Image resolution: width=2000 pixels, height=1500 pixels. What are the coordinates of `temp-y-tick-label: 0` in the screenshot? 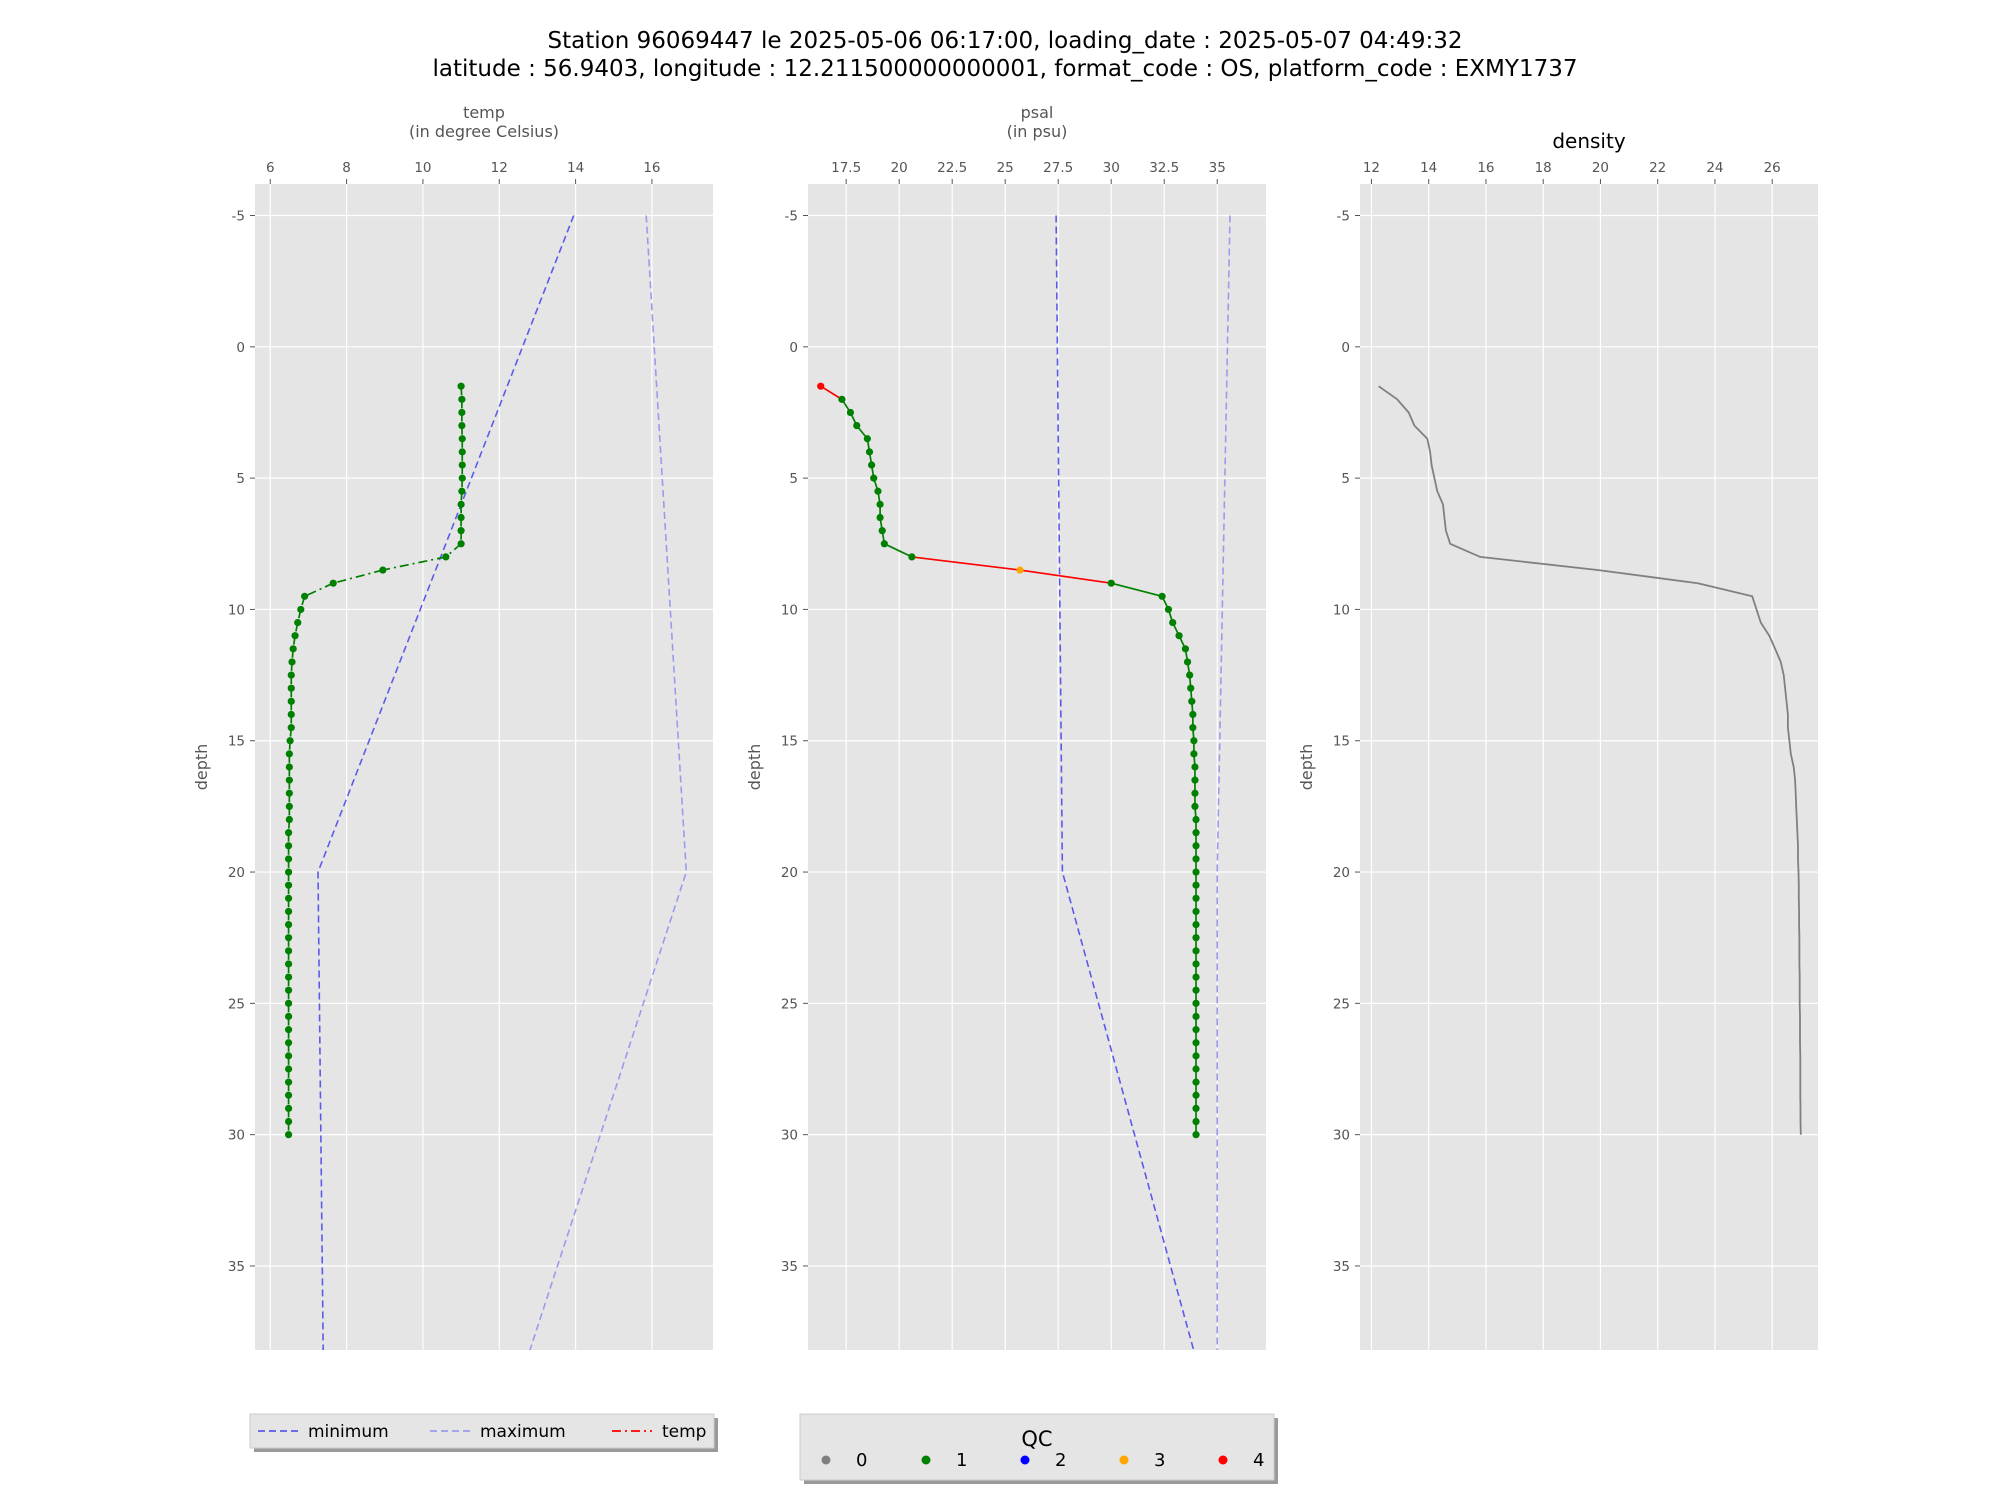 It's located at (240, 348).